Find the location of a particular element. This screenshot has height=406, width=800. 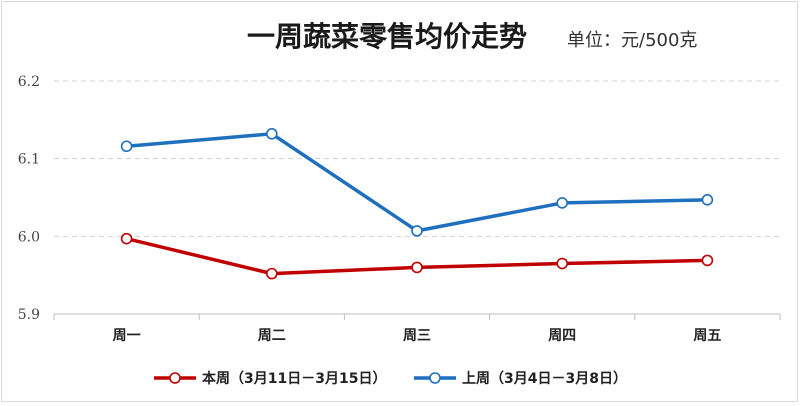

legend-label: 上周（3月4日－3月8日） is located at coordinates (544, 379).